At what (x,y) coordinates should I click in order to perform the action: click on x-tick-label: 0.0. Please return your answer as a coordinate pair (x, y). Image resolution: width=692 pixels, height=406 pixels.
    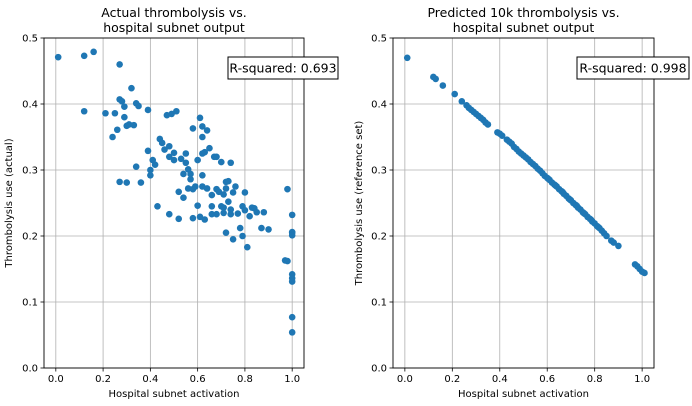
    Looking at the image, I should click on (405, 379).